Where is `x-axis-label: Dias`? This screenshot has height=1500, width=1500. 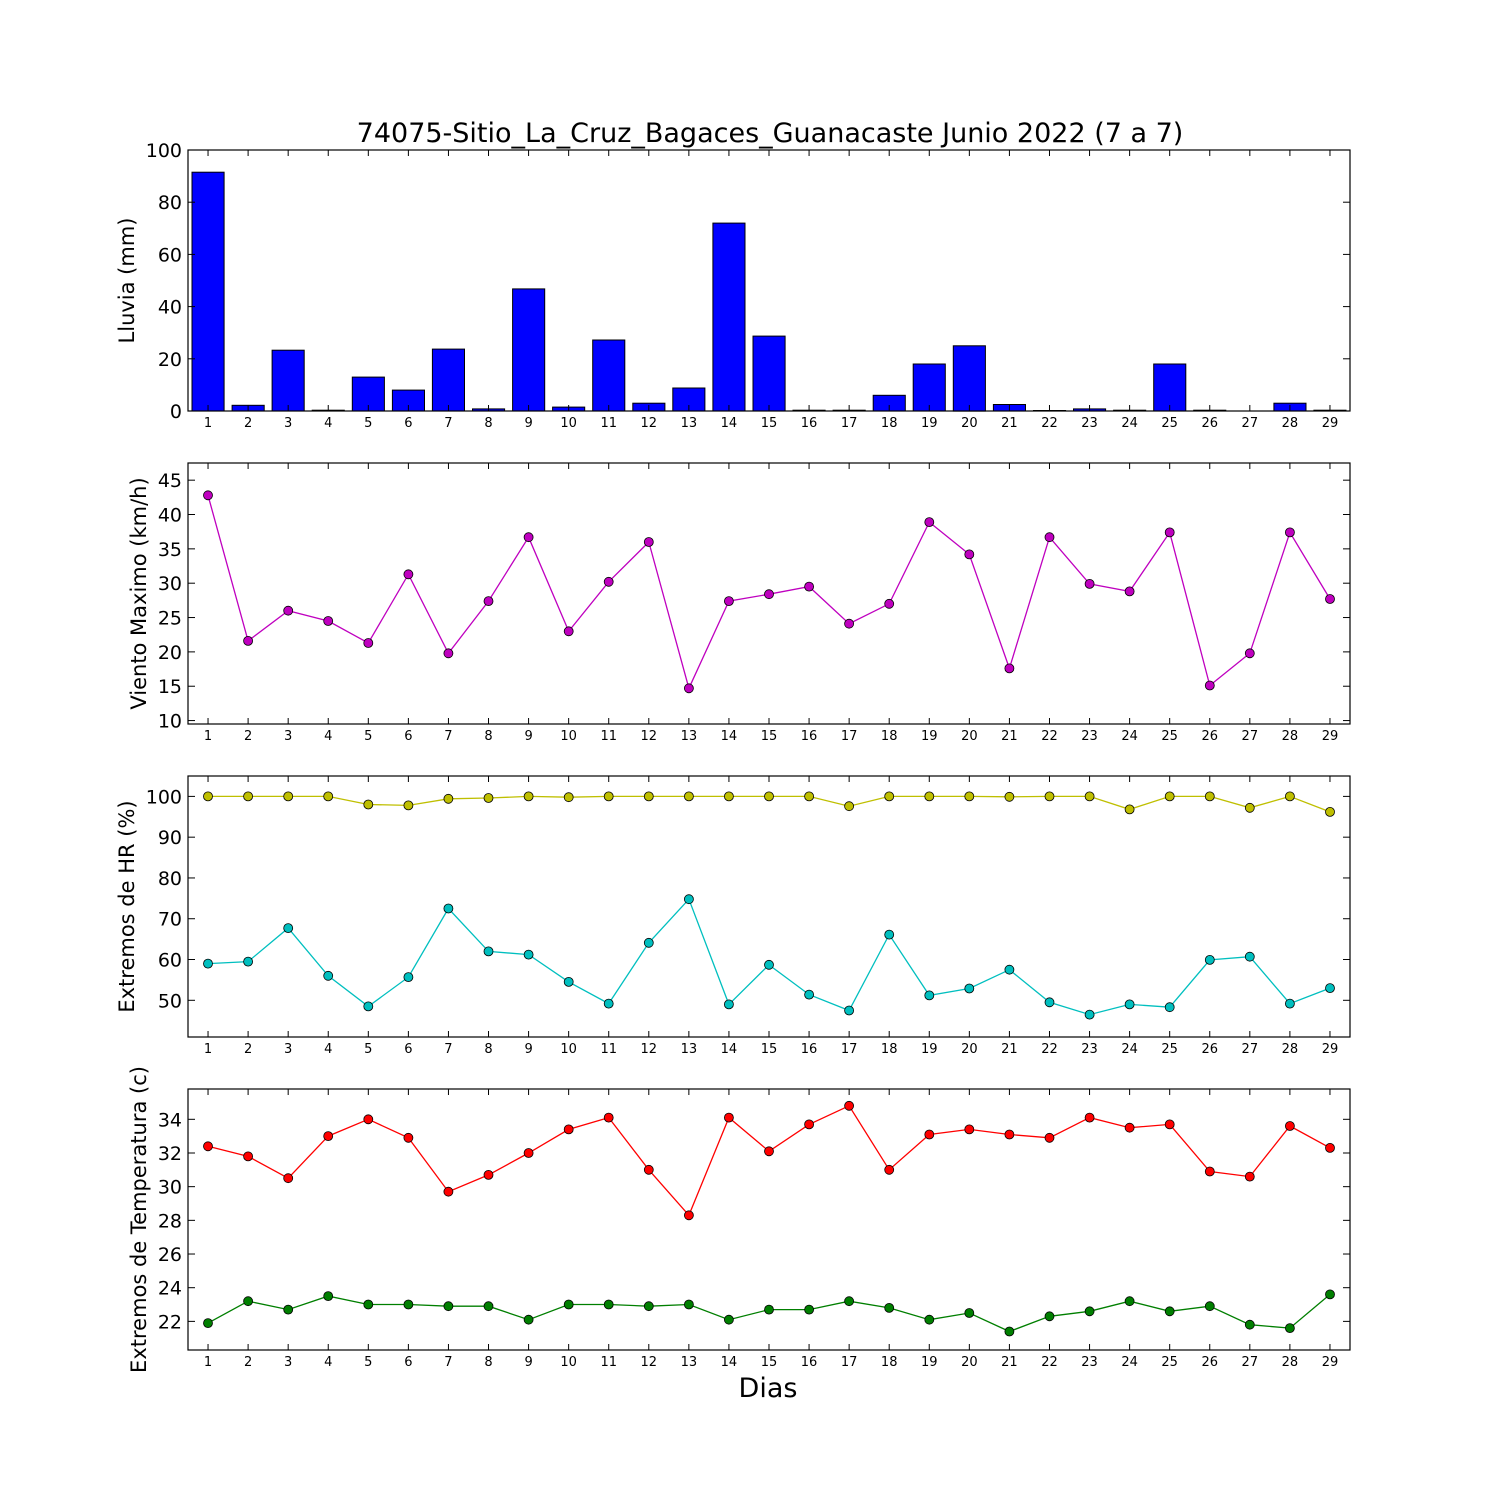
x-axis-label: Dias is located at coordinates (768, 1388).